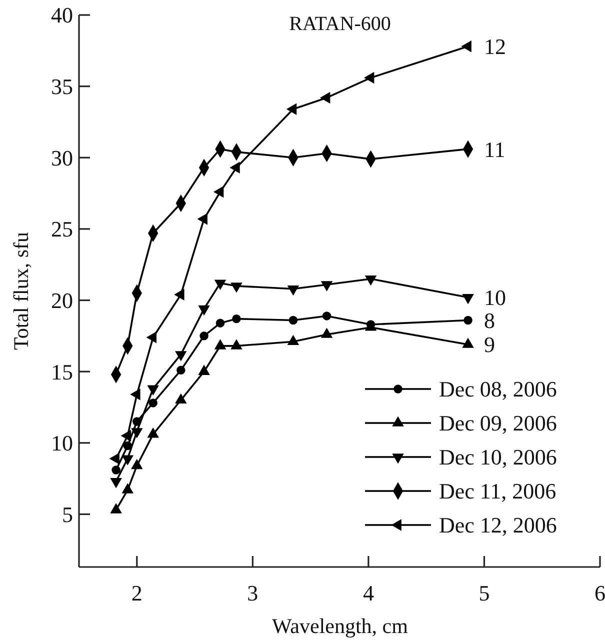 This screenshot has width=605, height=643. I want to click on chart-title: RATAN-600, so click(340, 24).